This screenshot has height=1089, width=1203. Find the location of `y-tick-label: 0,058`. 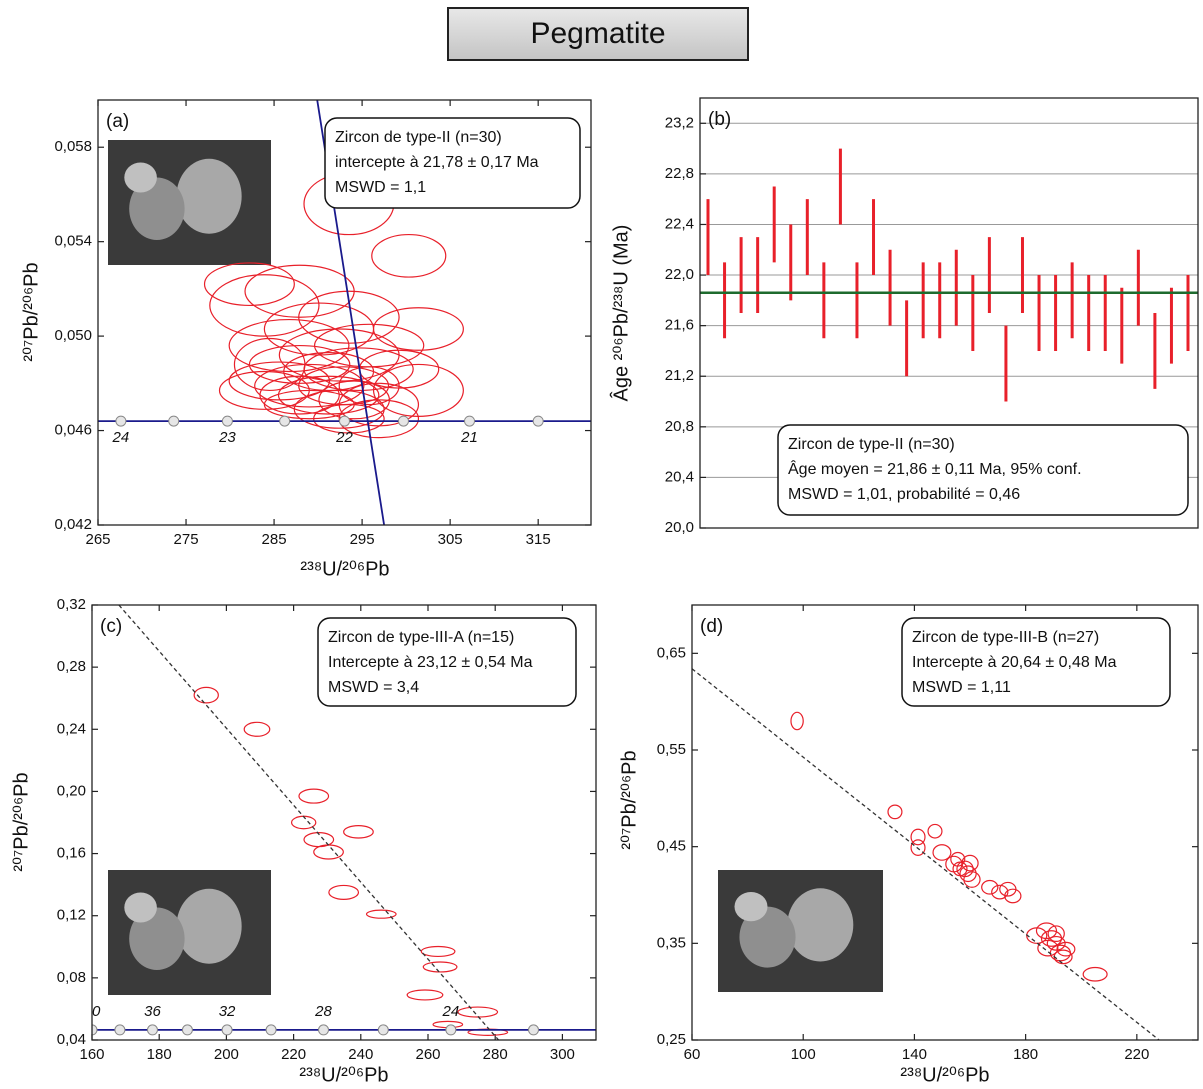

y-tick-label: 0,058 is located at coordinates (73, 146).